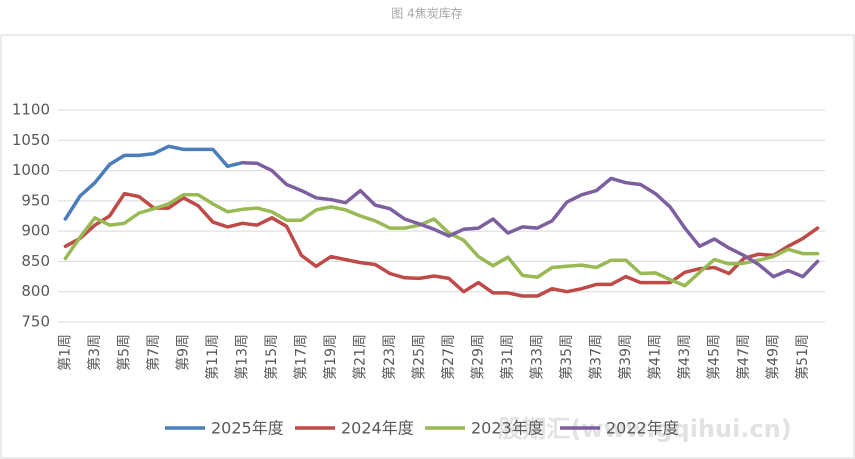 Image resolution: width=855 pixels, height=459 pixels. What do you see at coordinates (241, 357) in the screenshot?
I see `x-tick-label: 第13周` at bounding box center [241, 357].